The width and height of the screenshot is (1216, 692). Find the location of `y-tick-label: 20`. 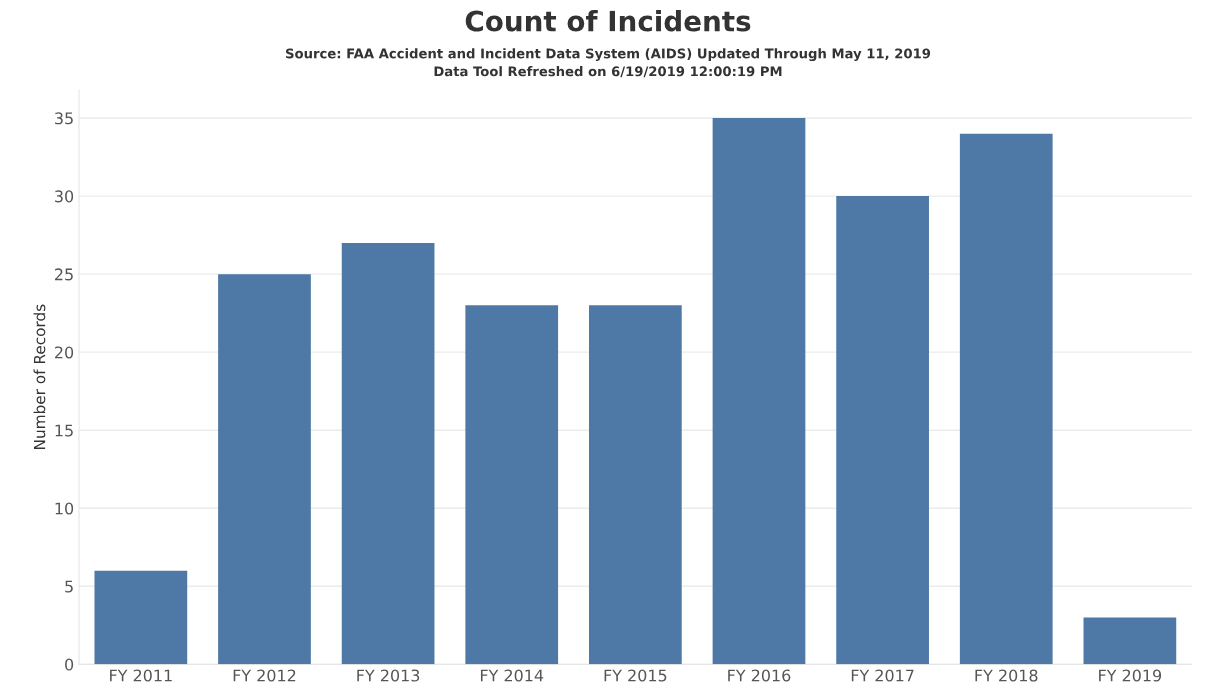

y-tick-label: 20 is located at coordinates (64, 352).